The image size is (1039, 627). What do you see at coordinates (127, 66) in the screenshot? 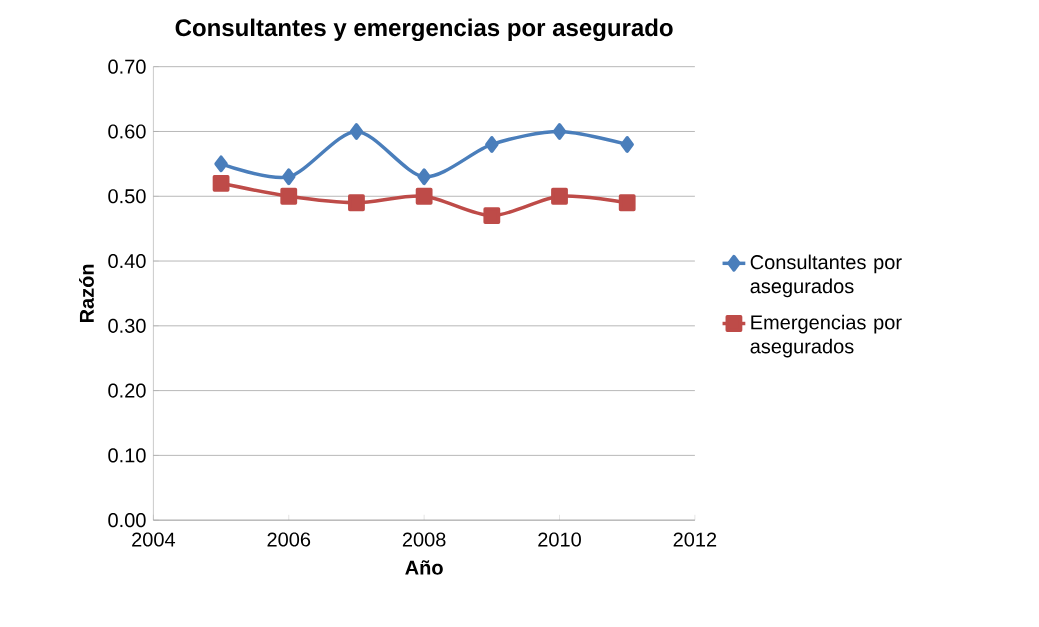
I see `y-tick-label: 0.70` at bounding box center [127, 66].